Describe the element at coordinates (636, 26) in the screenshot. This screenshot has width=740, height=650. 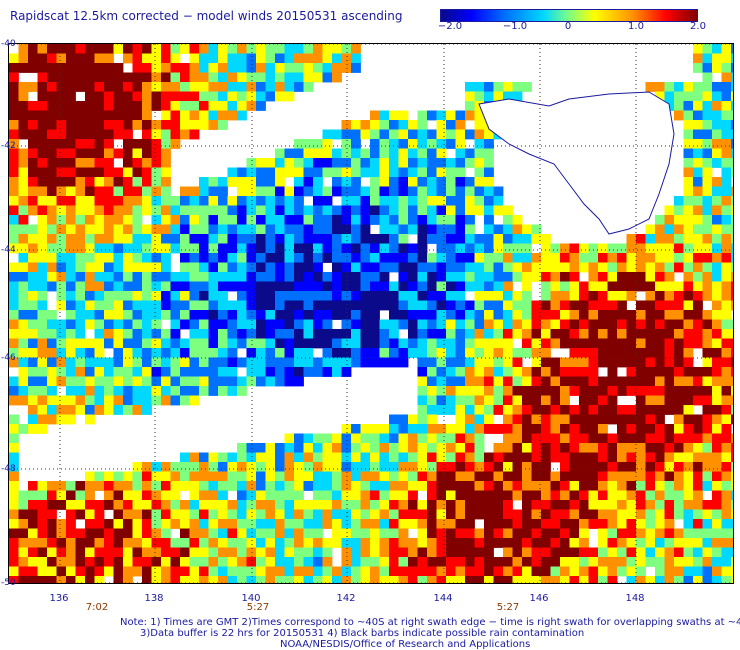
I see `colorbar-tick: 1.0` at that location.